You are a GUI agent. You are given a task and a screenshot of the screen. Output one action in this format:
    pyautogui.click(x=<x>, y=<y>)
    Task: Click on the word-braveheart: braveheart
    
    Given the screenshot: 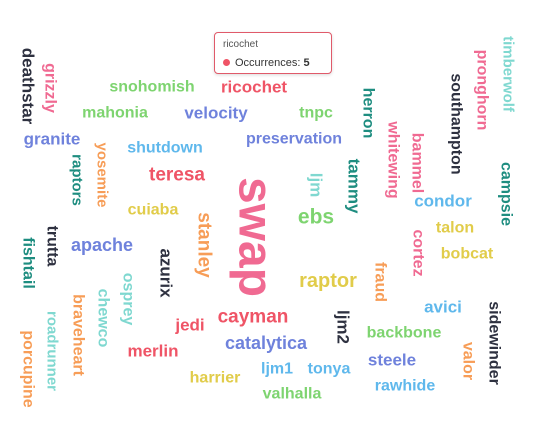 What is the action you would take?
    pyautogui.click(x=78, y=335)
    